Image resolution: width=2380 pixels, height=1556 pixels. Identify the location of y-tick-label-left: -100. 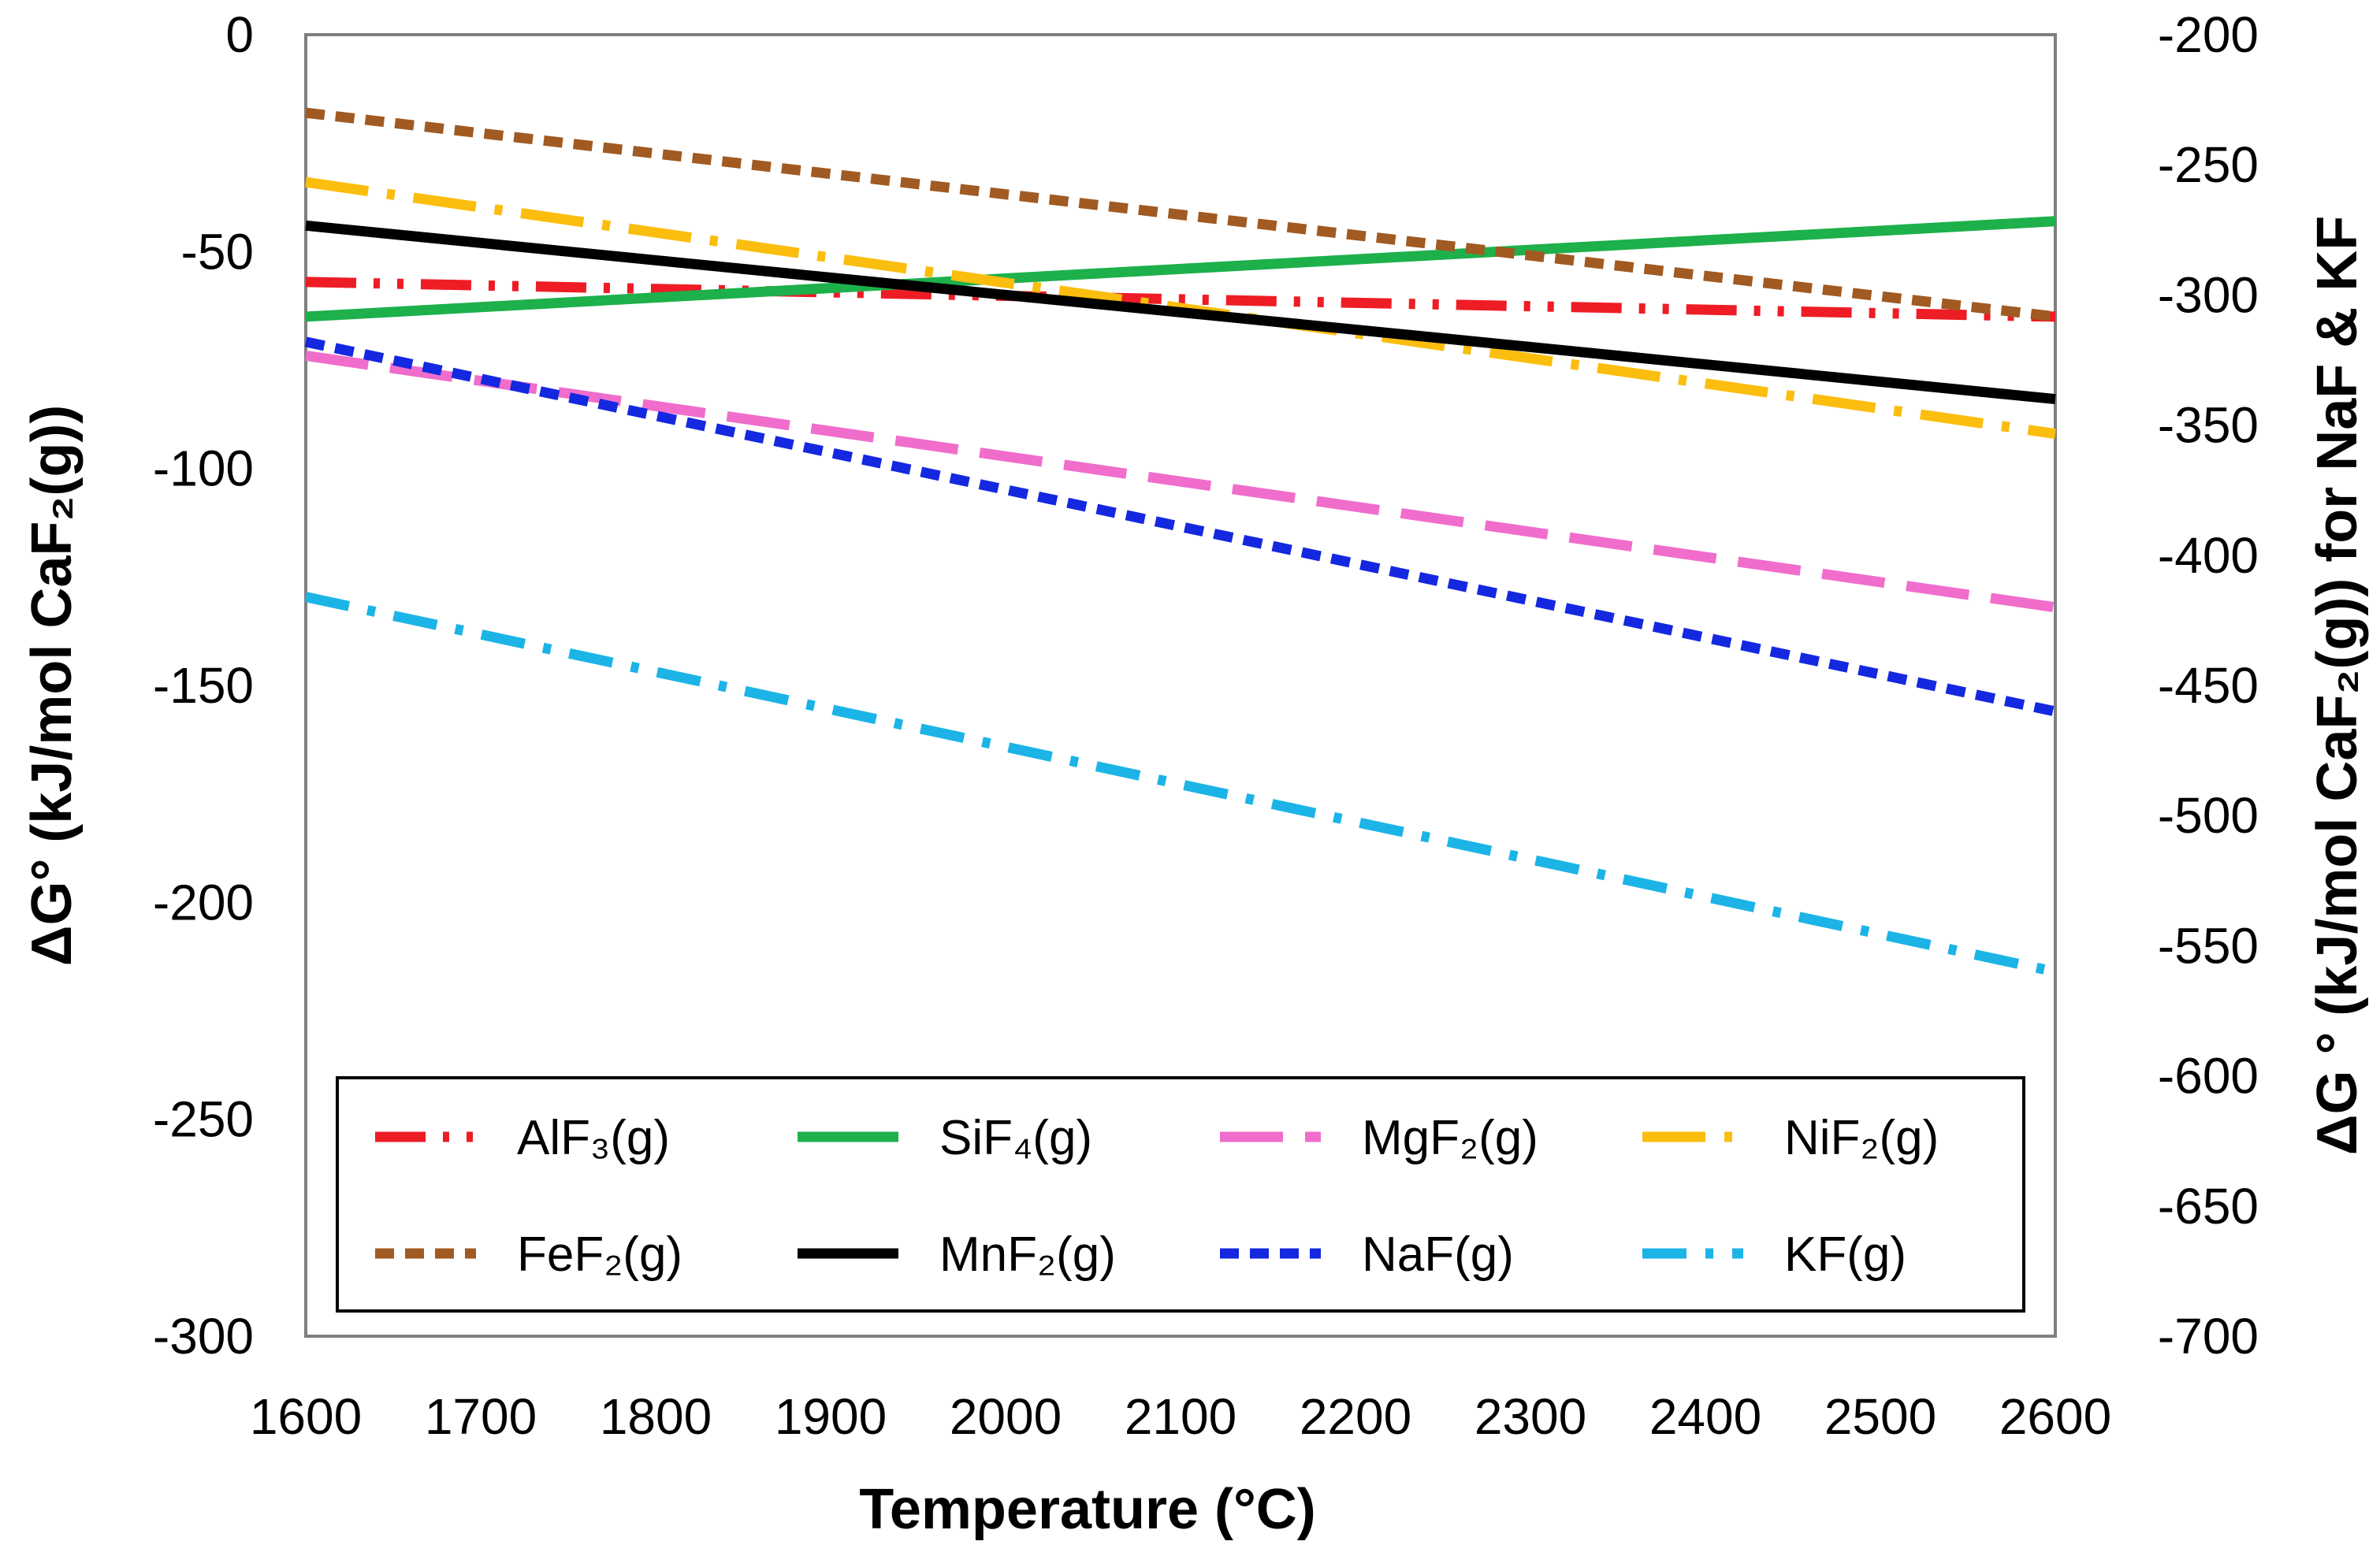
(203, 469).